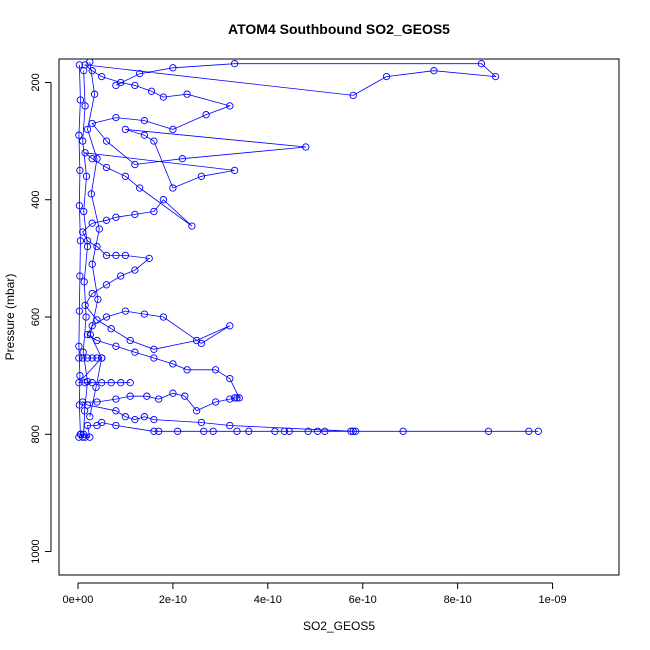 This screenshot has width=650, height=650. What do you see at coordinates (363, 600) in the screenshot?
I see `x-tick-label: 6e-10` at bounding box center [363, 600].